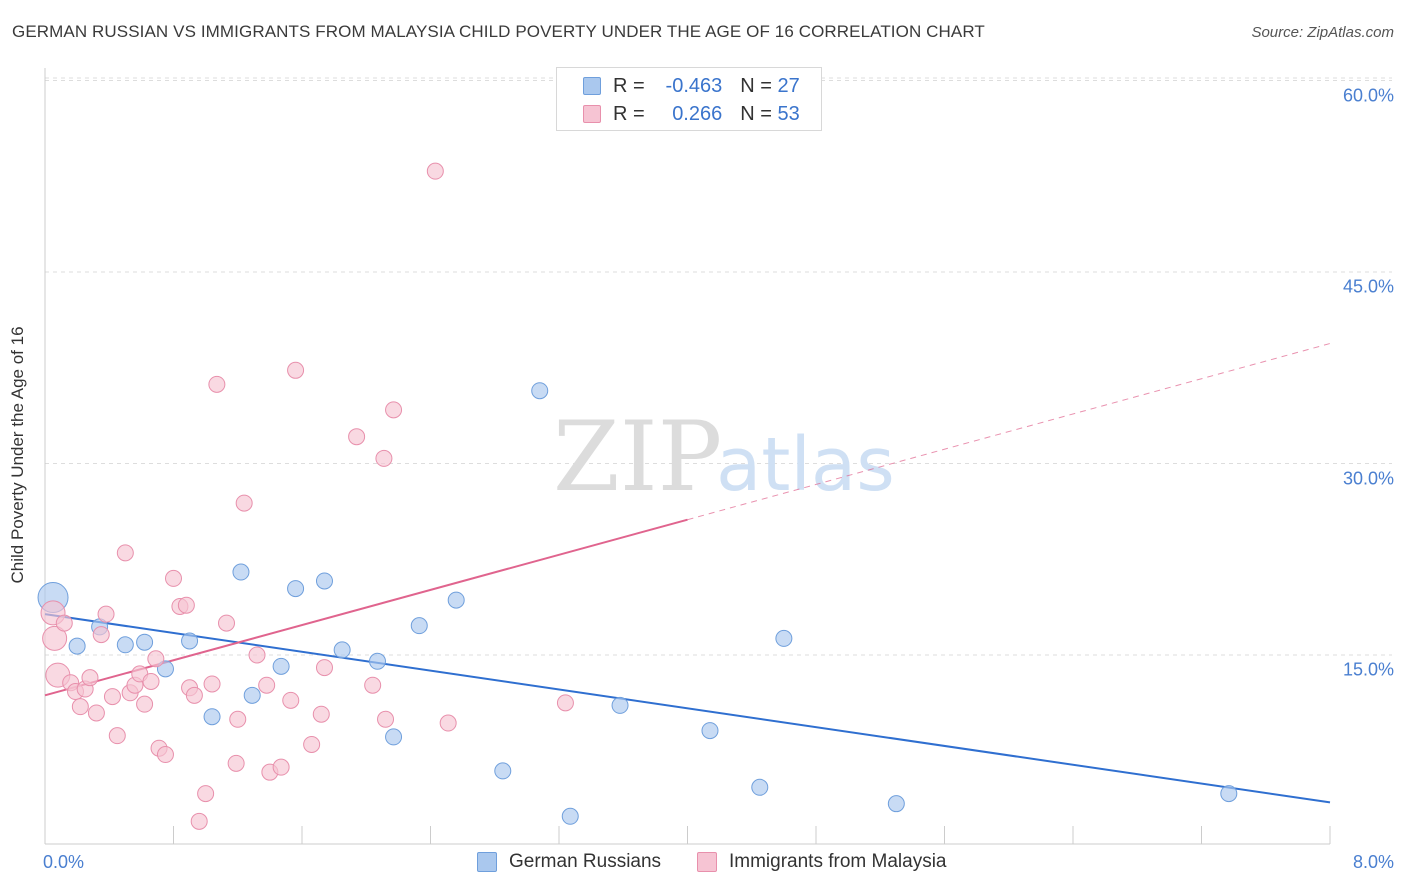 The width and height of the screenshot is (1406, 892). I want to click on legend-row-german-russians: R = -0.463 N = 27, so click(691, 86).